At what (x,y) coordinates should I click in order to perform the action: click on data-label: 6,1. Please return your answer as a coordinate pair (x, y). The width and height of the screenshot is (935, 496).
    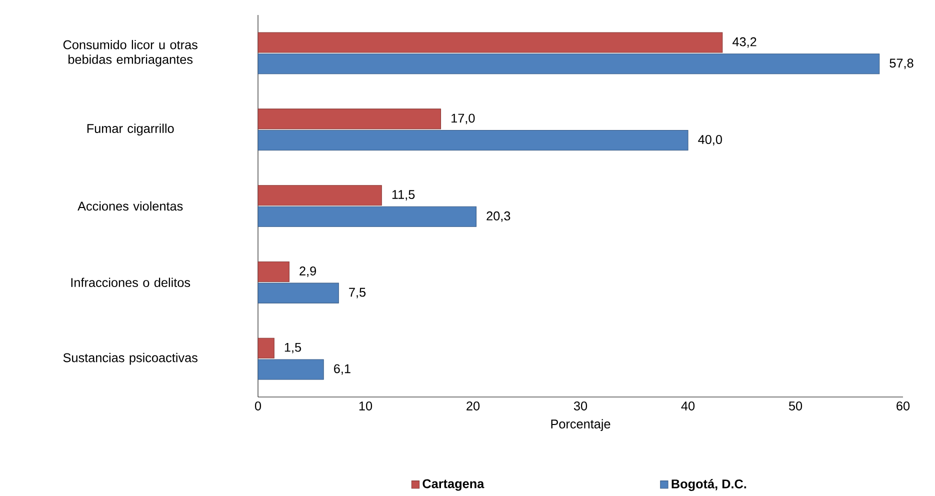
    Looking at the image, I should click on (342, 369).